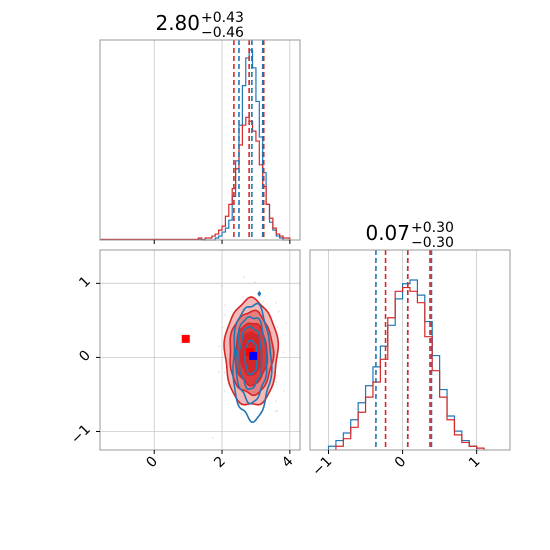  Describe the element at coordinates (222, 33) in the screenshot. I see `p1-title-minus: −0.46` at that location.